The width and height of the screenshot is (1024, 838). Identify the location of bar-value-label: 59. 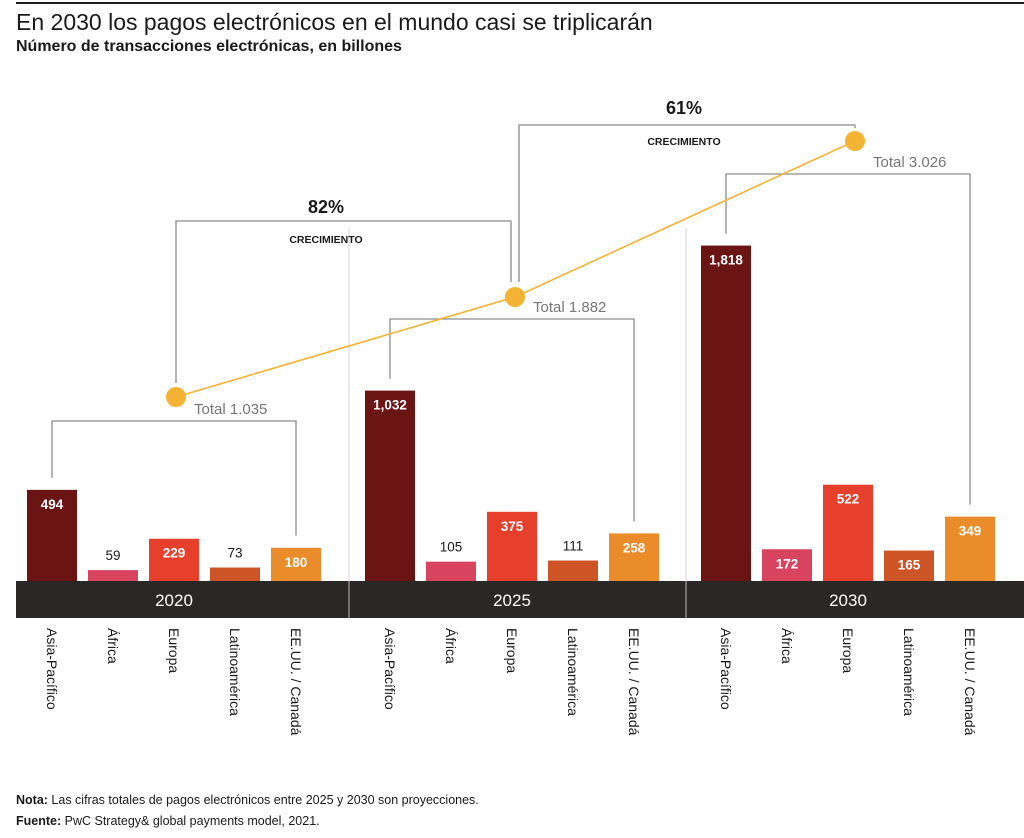
(112, 555).